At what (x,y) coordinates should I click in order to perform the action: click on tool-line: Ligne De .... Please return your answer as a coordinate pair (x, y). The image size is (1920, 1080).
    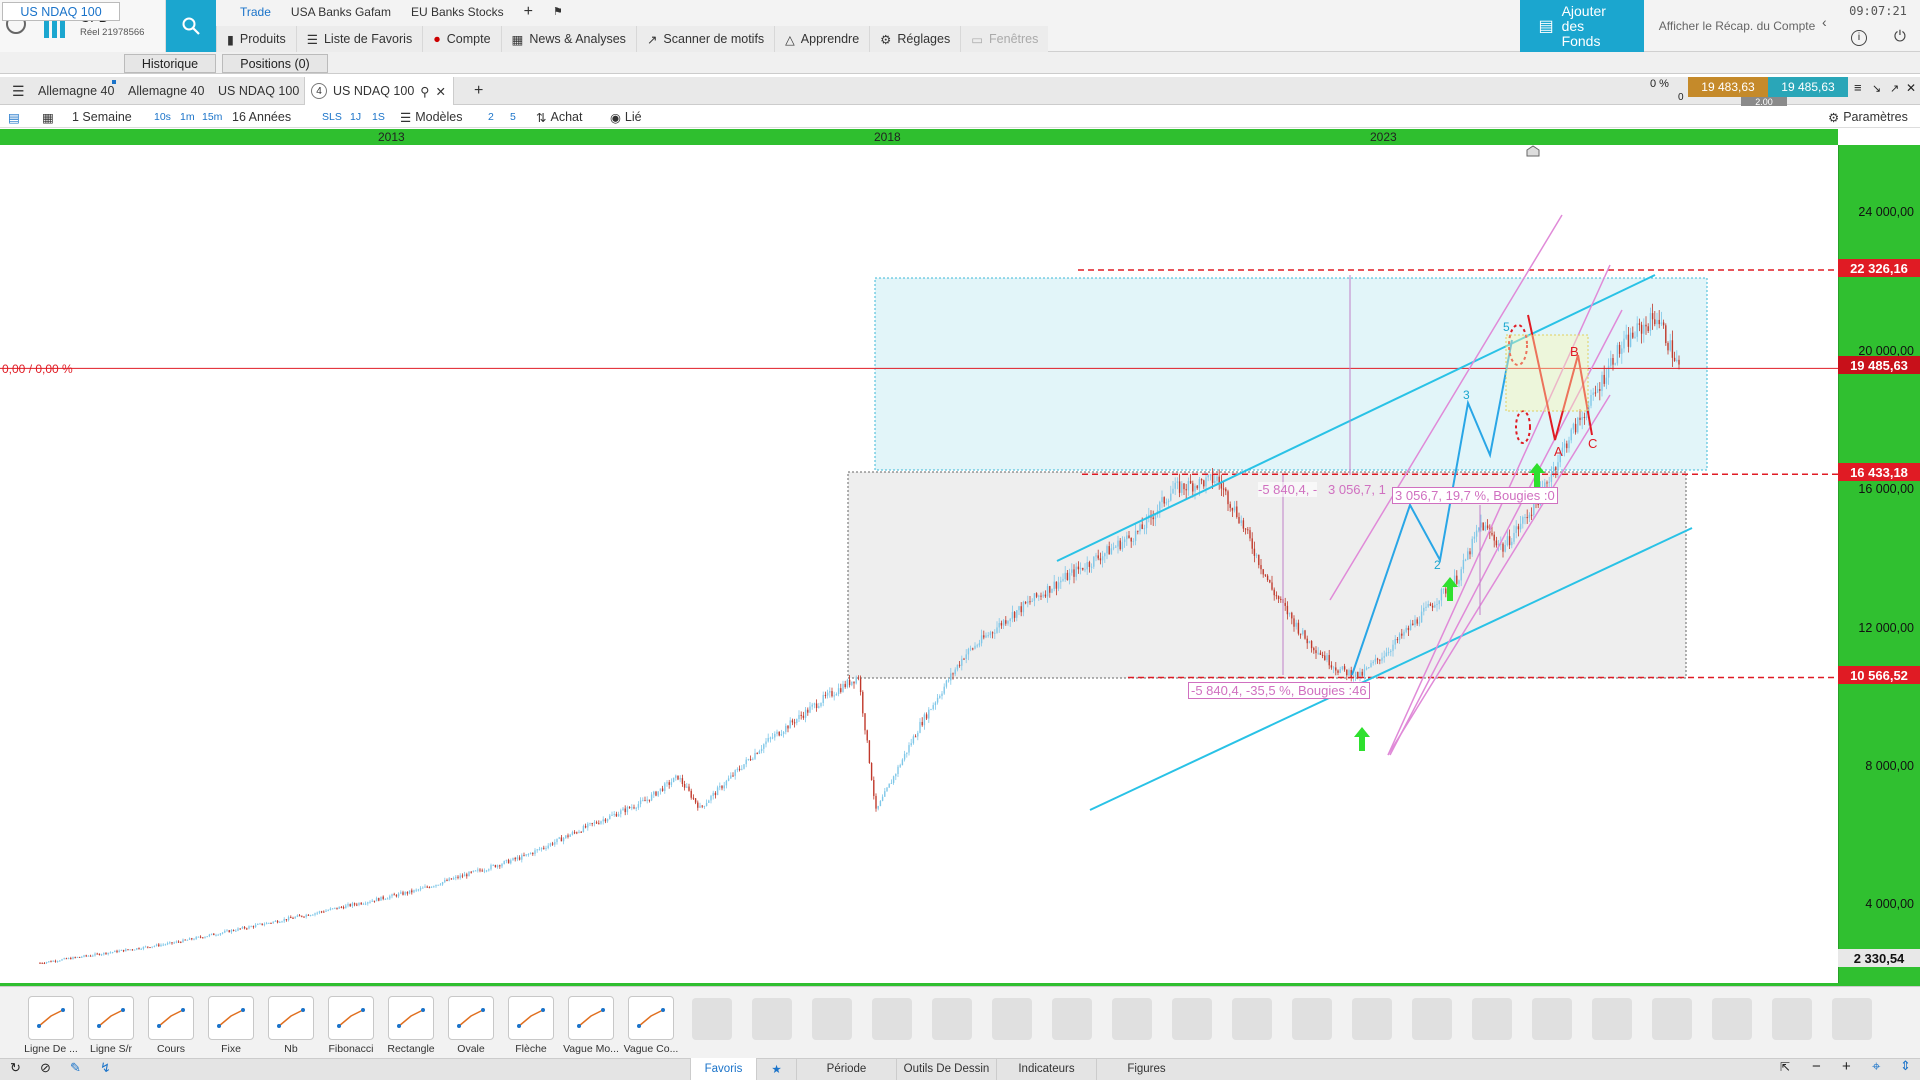
    Looking at the image, I should click on (51, 1025).